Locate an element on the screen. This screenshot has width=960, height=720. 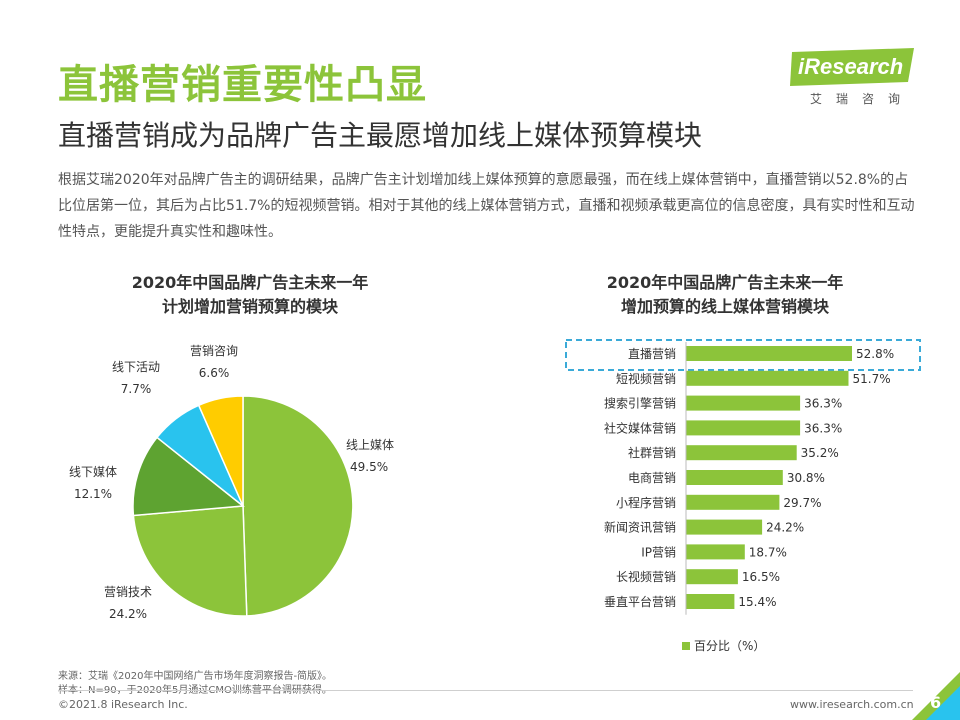
source-note: 来源：艾瑞《2020年中国网络广告市场年度洞察报告-简版》。 is located at coordinates (195, 676).